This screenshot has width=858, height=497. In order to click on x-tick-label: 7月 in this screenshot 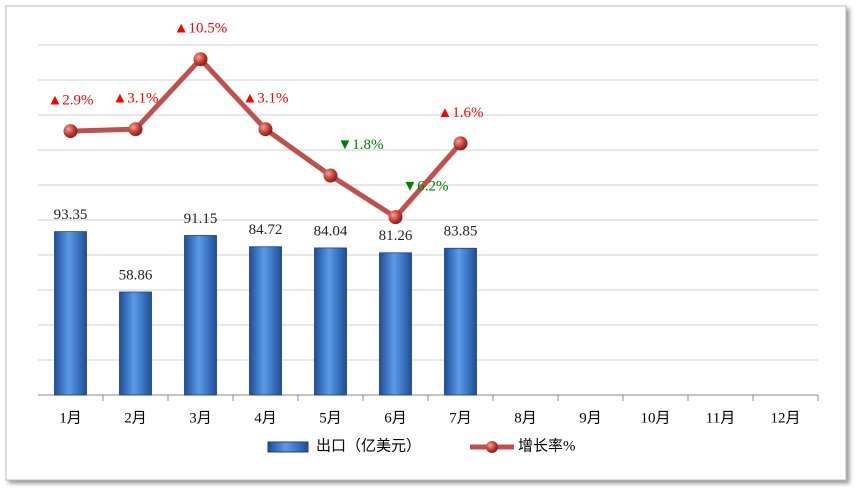, I will do `click(460, 418)`.